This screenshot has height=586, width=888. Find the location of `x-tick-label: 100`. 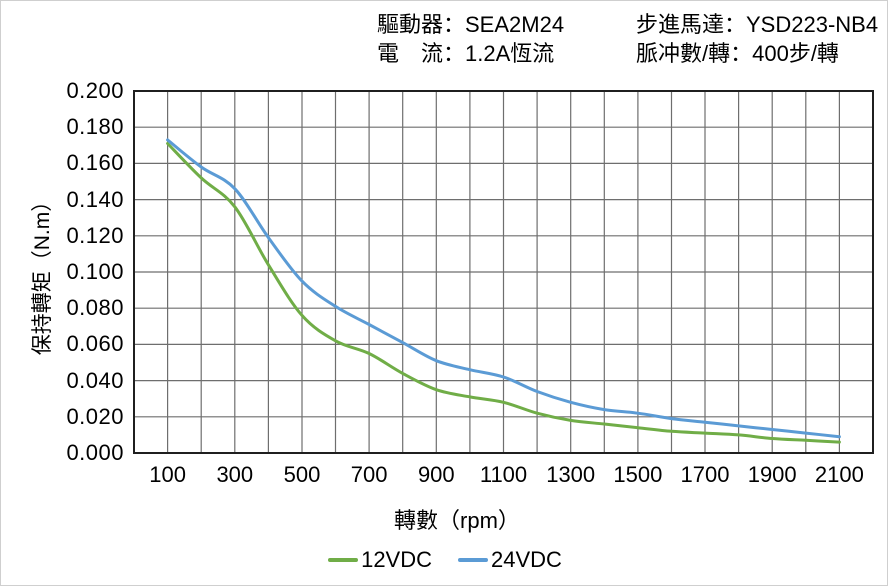

x-tick-label: 100 is located at coordinates (167, 474).